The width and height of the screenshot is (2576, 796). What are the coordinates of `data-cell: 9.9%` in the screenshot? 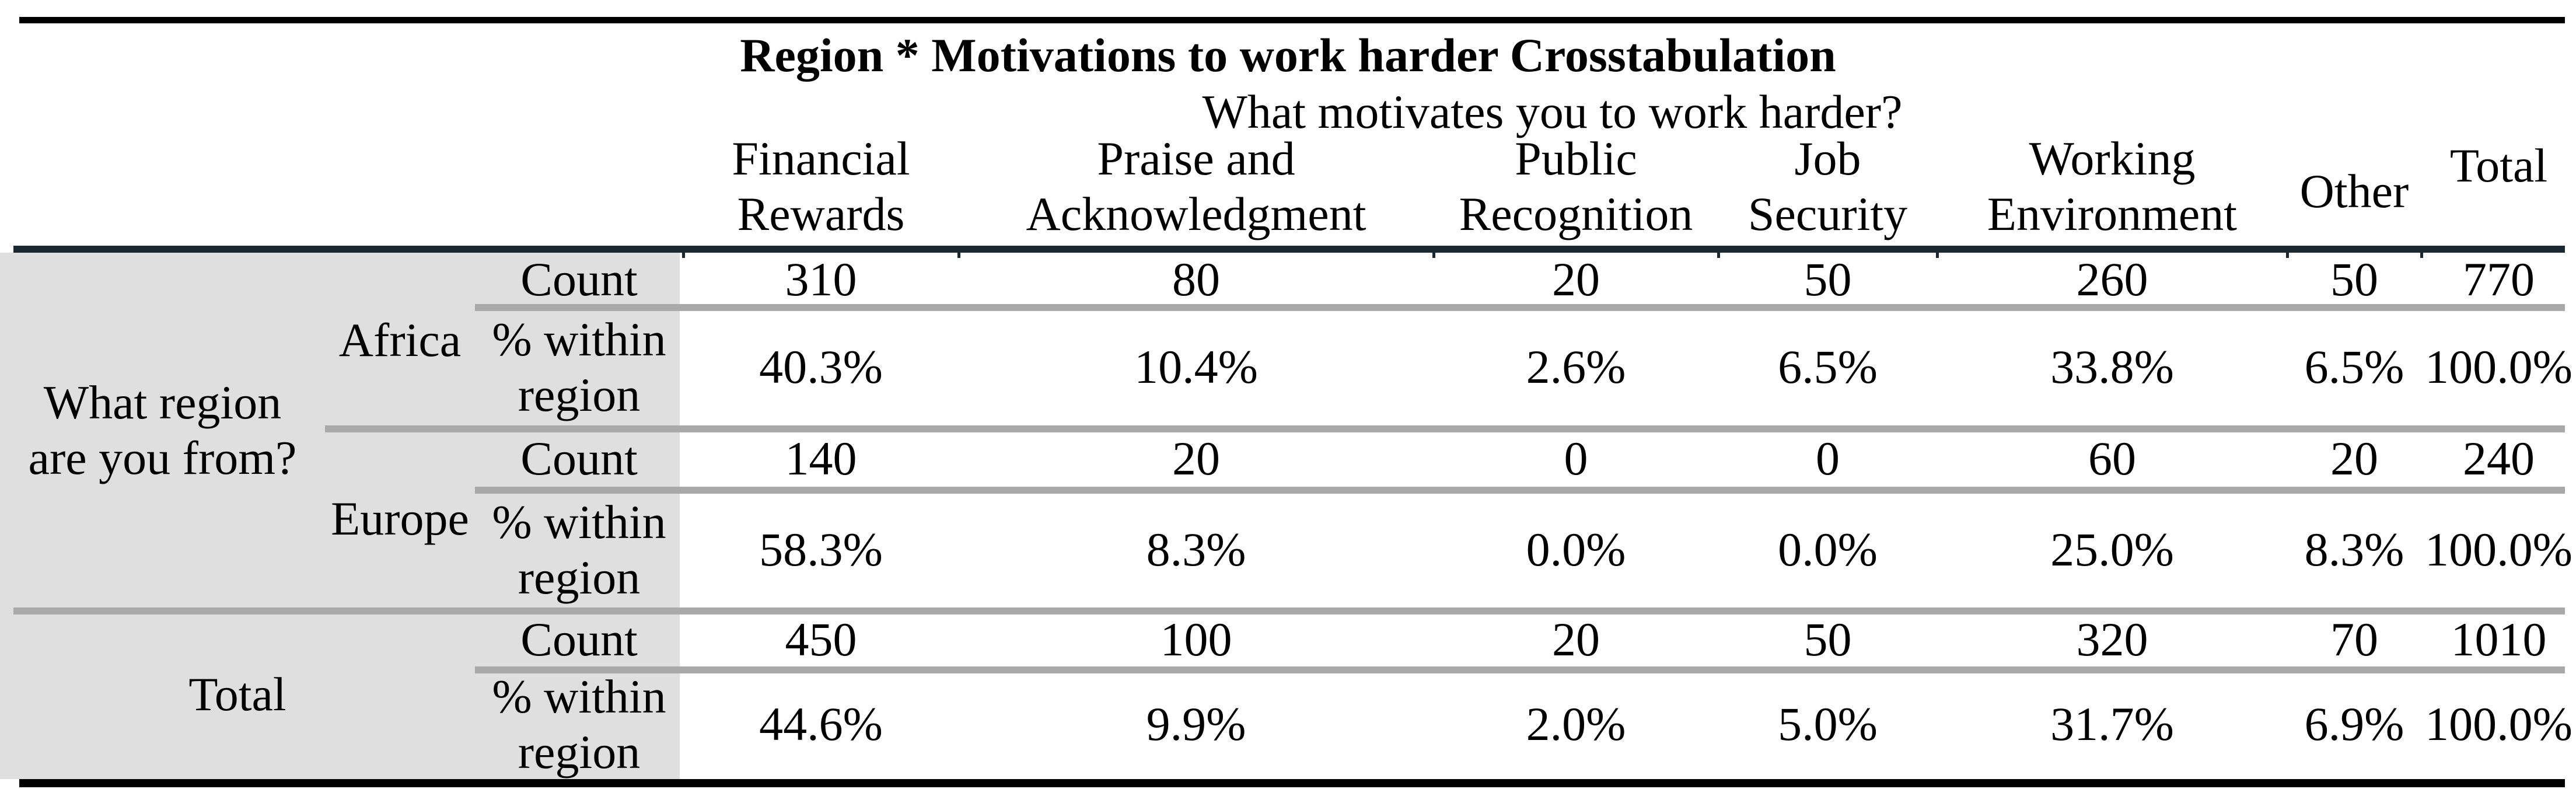 It's located at (1196, 723).